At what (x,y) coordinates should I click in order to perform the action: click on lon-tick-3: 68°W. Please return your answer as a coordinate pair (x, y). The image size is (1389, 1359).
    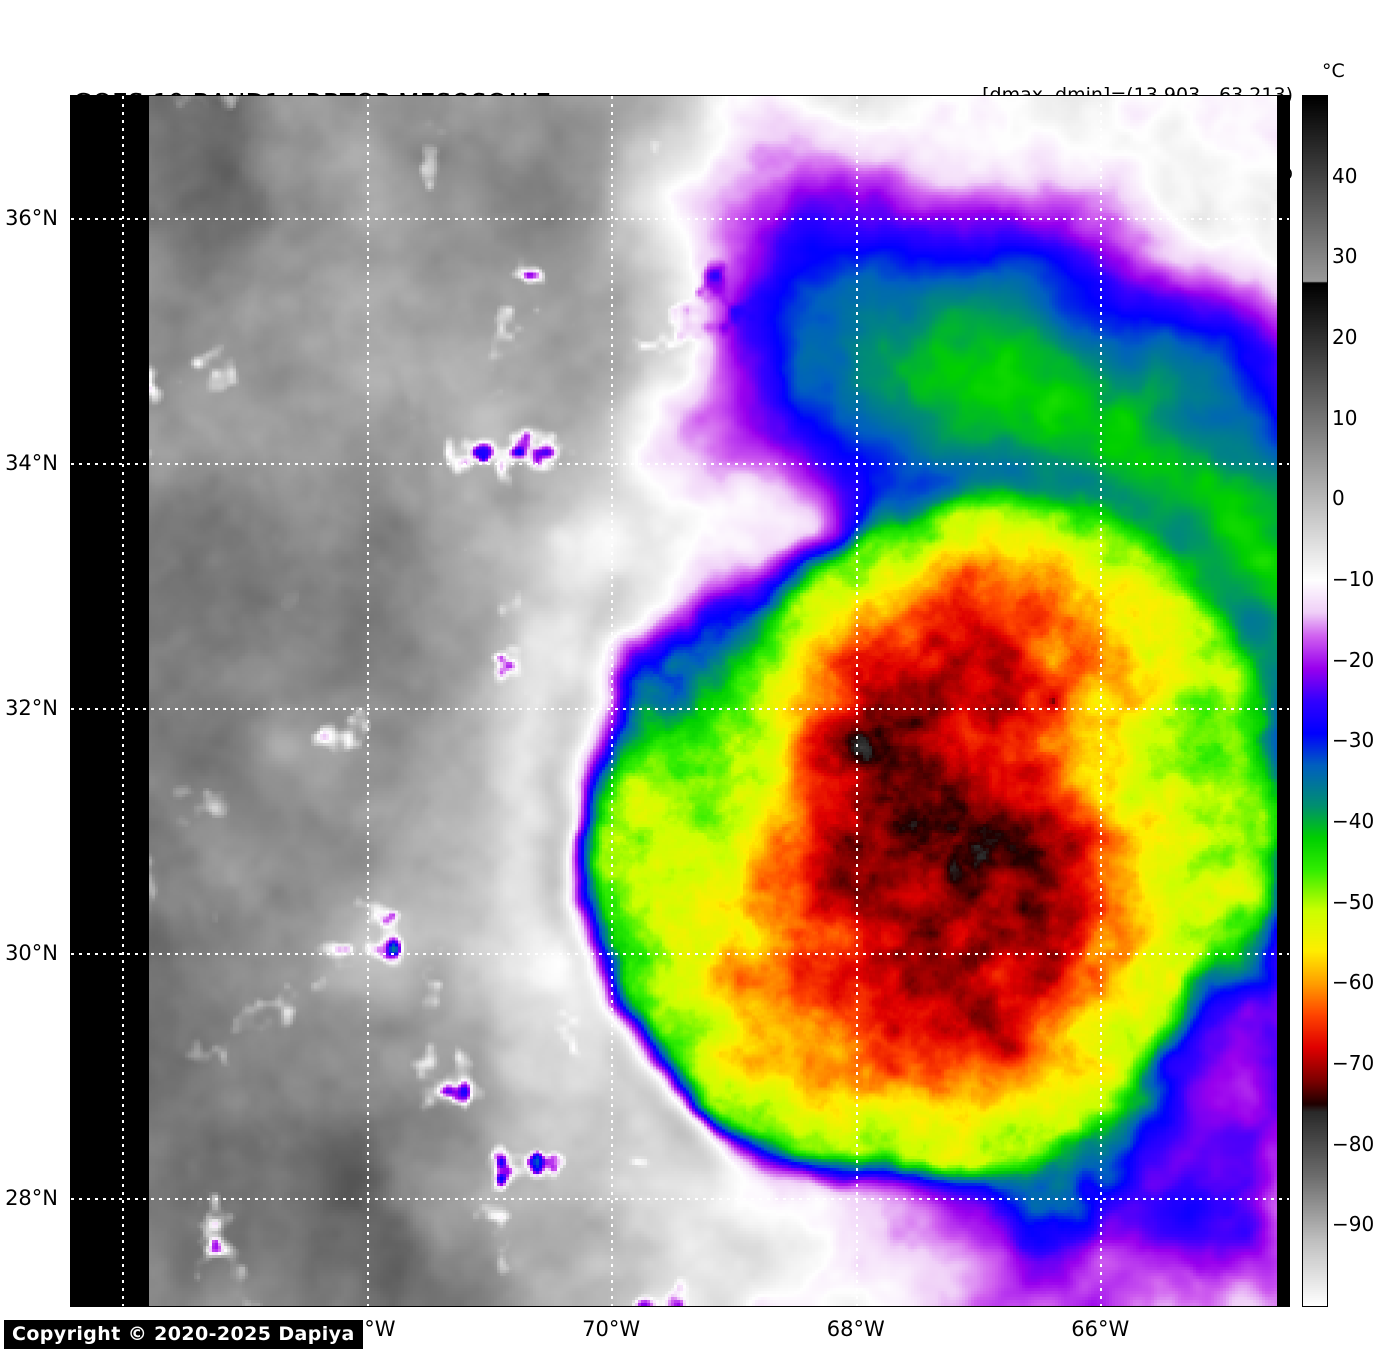
    Looking at the image, I should click on (855, 1329).